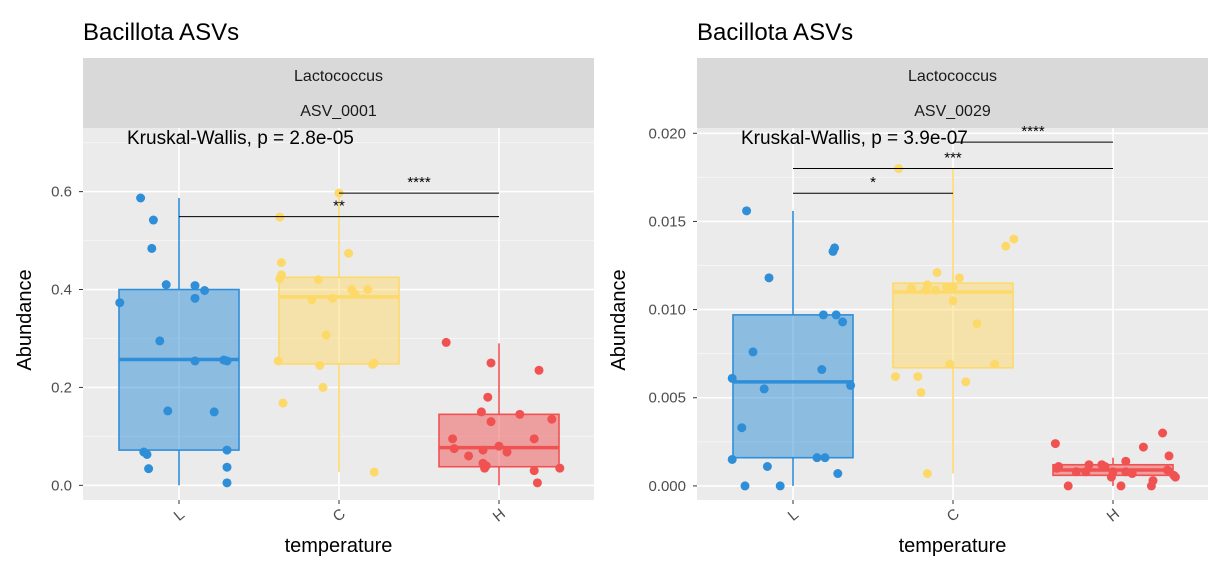 The height and width of the screenshot is (579, 1230). I want to click on y-tick-label: 0.020, so click(667, 133).